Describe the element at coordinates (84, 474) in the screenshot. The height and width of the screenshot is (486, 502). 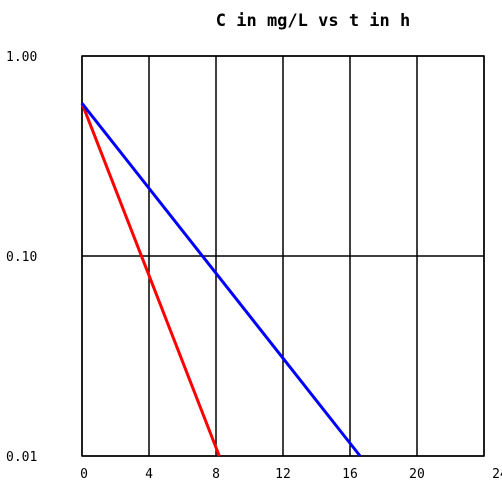
I see `x-tick-label-0: 0` at that location.